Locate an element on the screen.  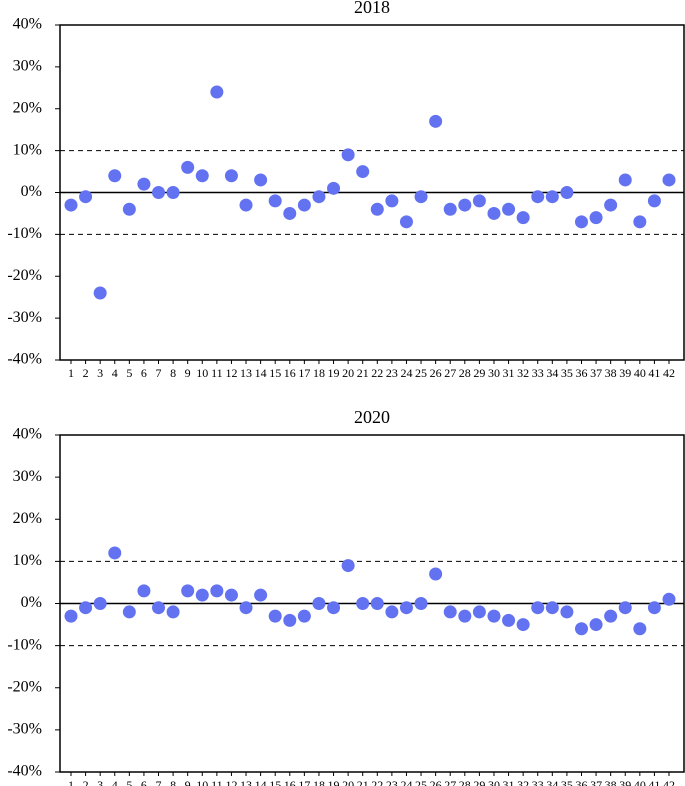
x-tick-label: 16 is located at coordinates (290, 782).